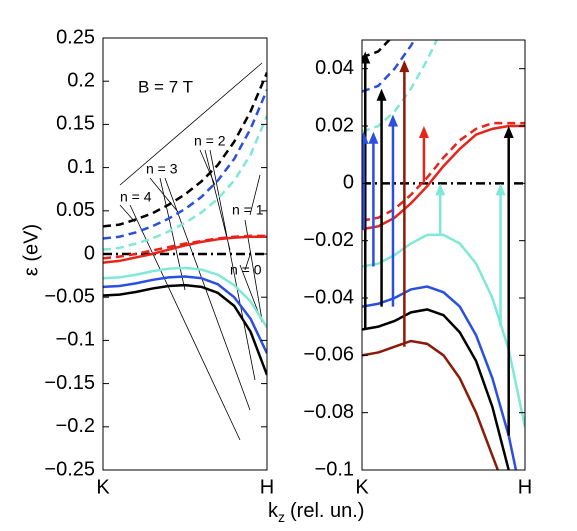 The height and width of the screenshot is (531, 577). Describe the element at coordinates (69, 383) in the screenshot. I see `y-tick-label: −0.15` at that location.